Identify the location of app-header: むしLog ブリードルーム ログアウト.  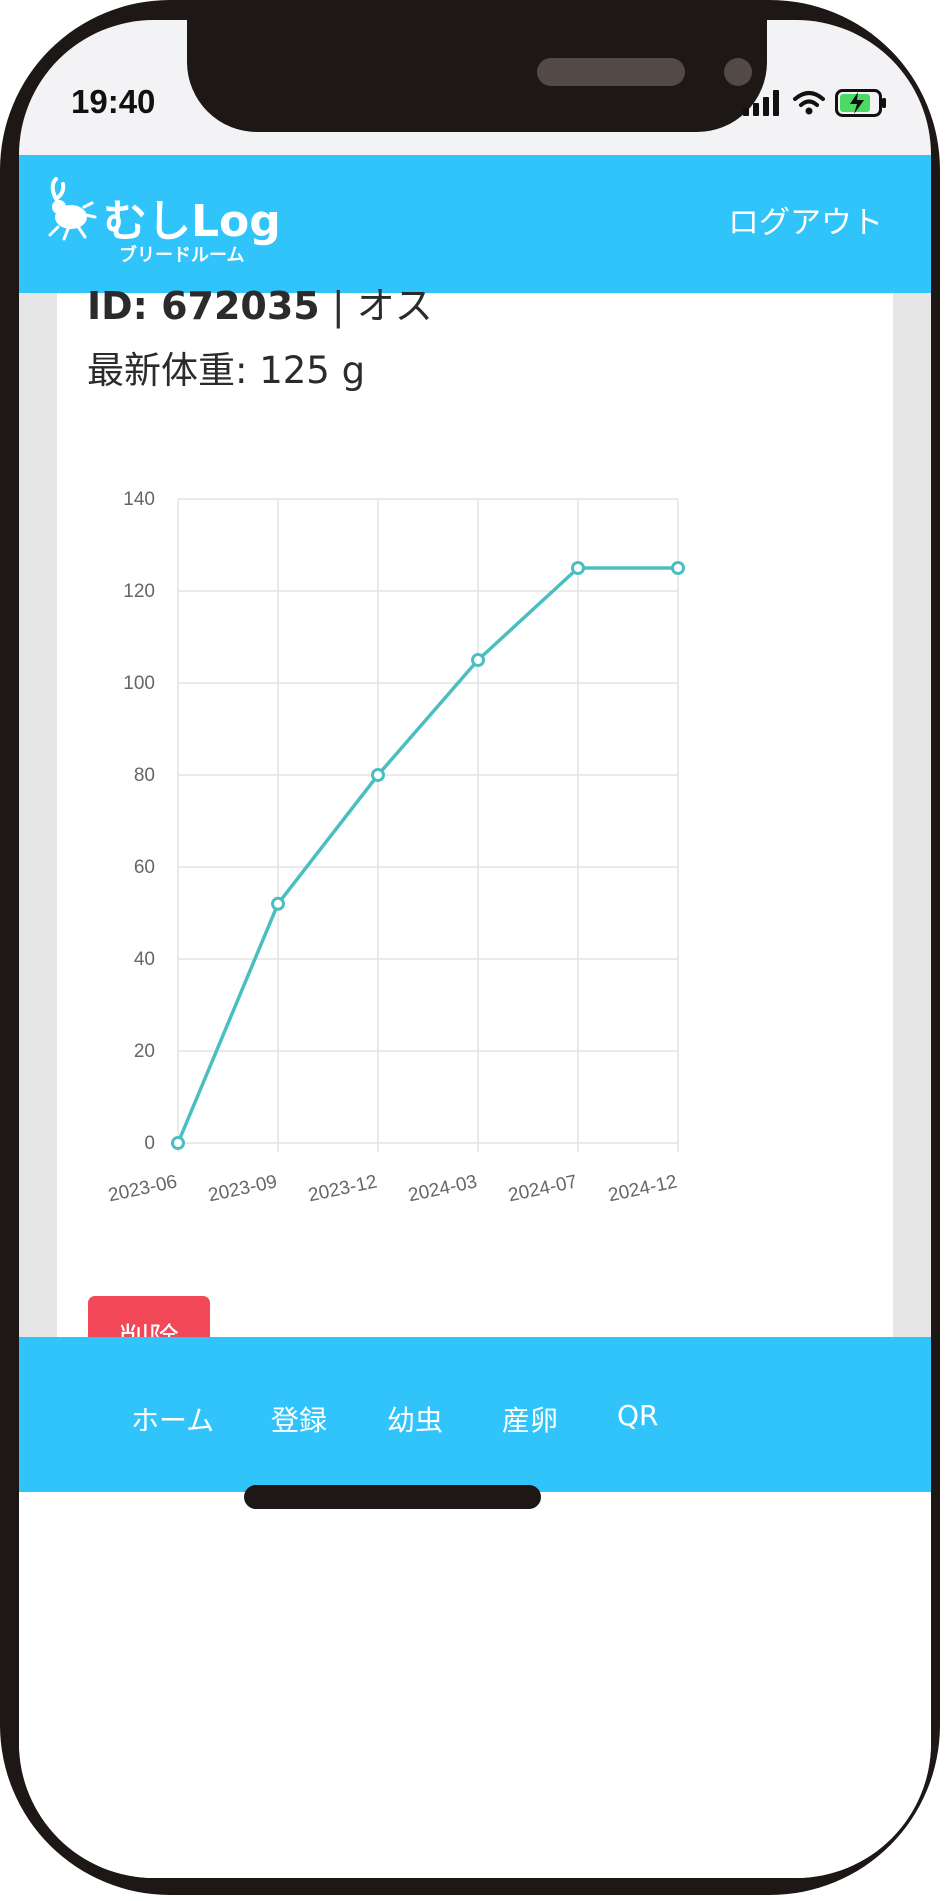
(475, 224).